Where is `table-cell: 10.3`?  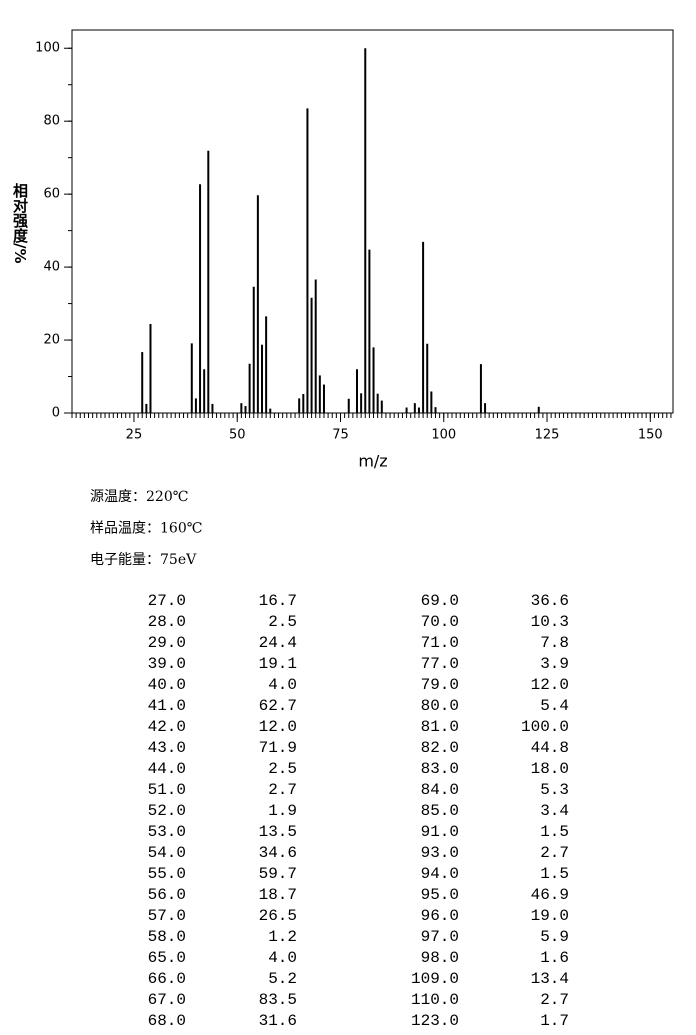
table-cell: 10.3 is located at coordinates (550, 622).